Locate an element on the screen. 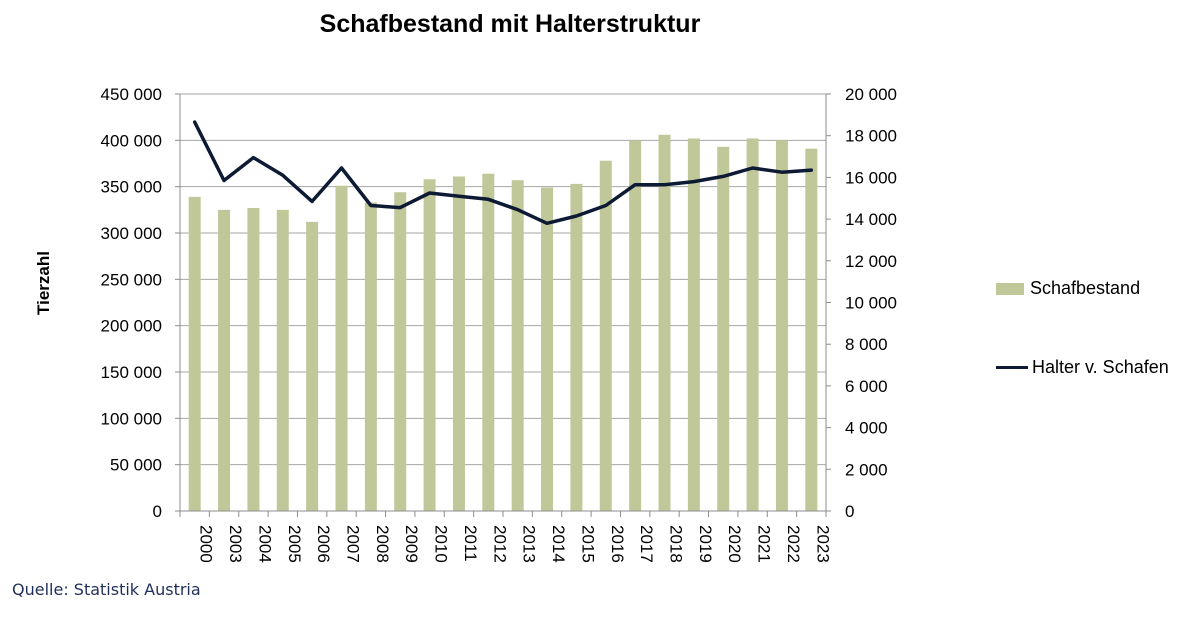 Image resolution: width=1200 pixels, height=624 pixels. x-tick-label: 2022 is located at coordinates (793, 544).